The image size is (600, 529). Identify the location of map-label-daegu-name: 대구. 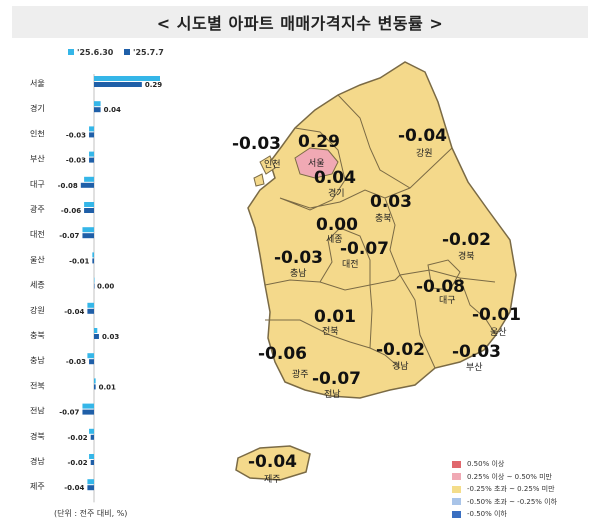
(447, 300).